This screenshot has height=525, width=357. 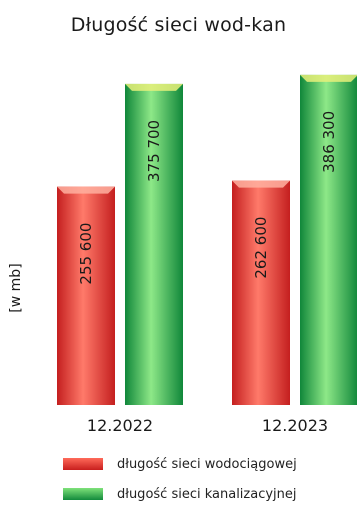 I want to click on category-label-12.2022: 12.2022, so click(x=120, y=425).